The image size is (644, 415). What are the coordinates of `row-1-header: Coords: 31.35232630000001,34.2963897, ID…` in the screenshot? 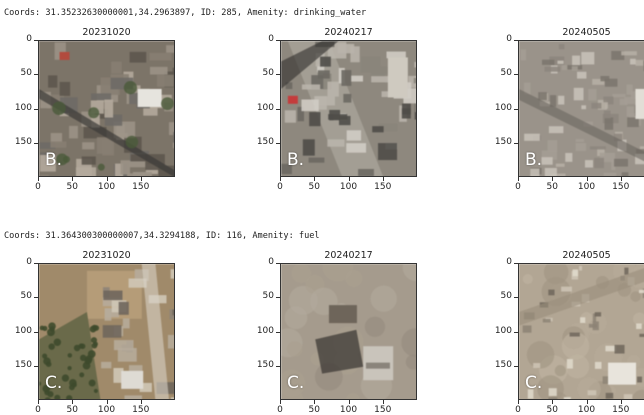 It's located at (185, 15).